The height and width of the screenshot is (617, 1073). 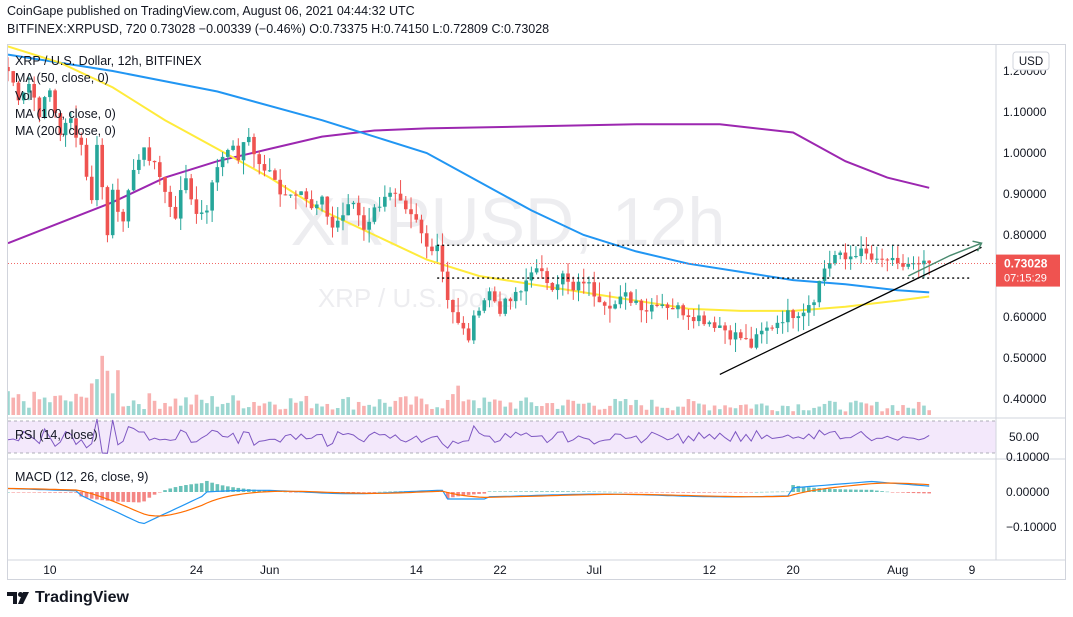 I want to click on price-tick-label: 0.50000, so click(x=1025, y=358).